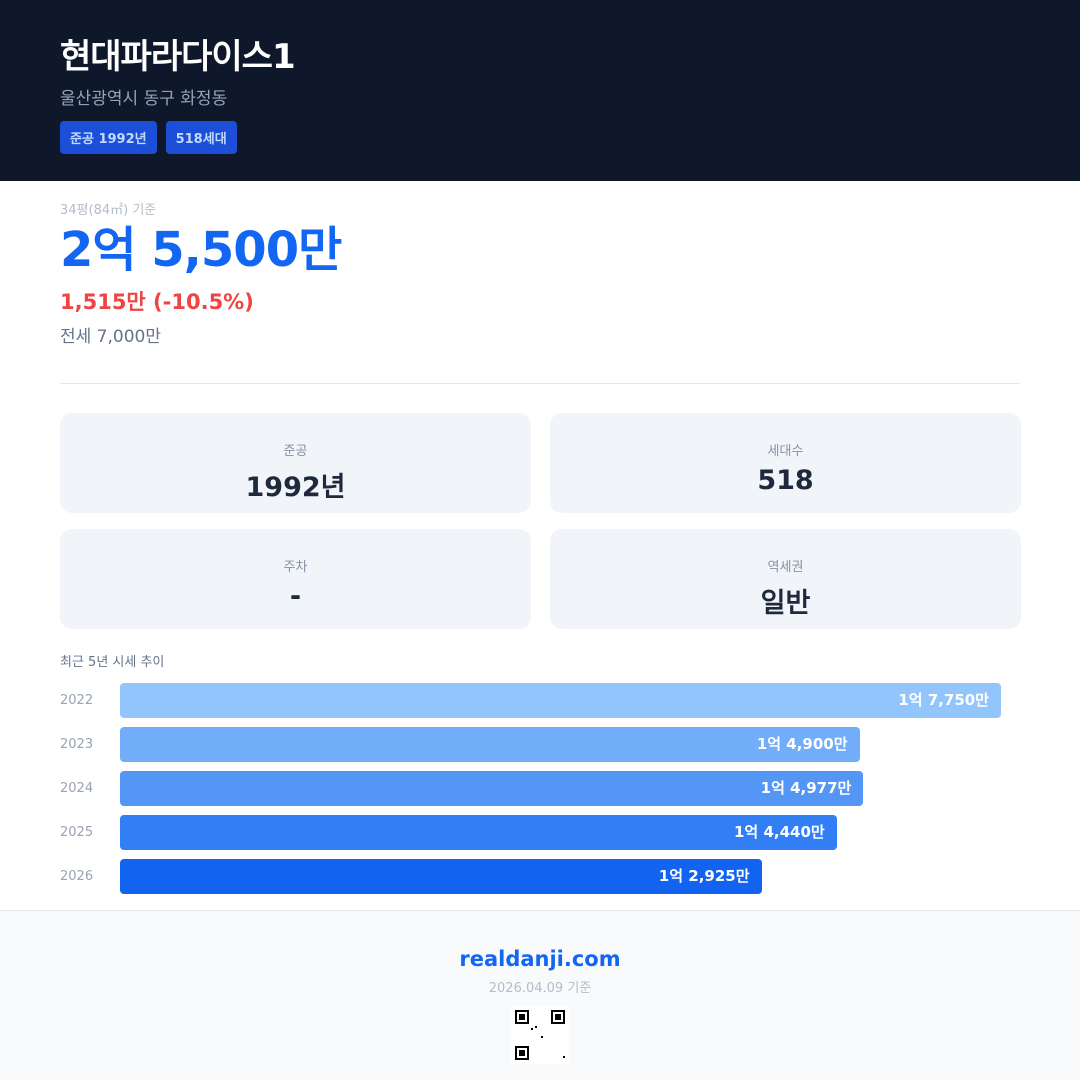 Image resolution: width=1080 pixels, height=1080 pixels. Describe the element at coordinates (157, 302) in the screenshot. I see `price-change: 1,515만 (-10.5%)` at that location.